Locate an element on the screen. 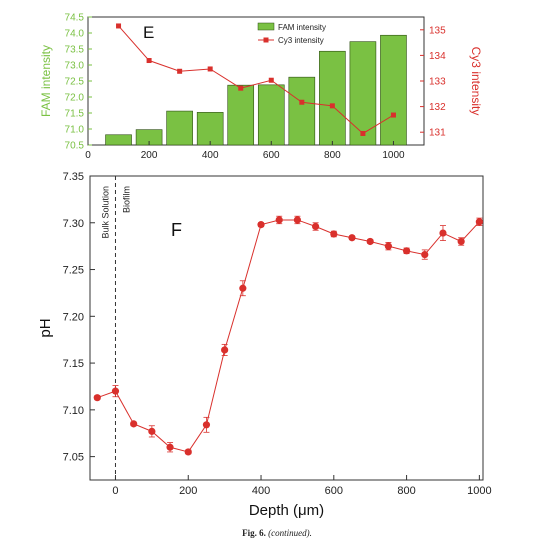 The height and width of the screenshot is (554, 554). biofilm-label: Biofilm is located at coordinates (126, 199).